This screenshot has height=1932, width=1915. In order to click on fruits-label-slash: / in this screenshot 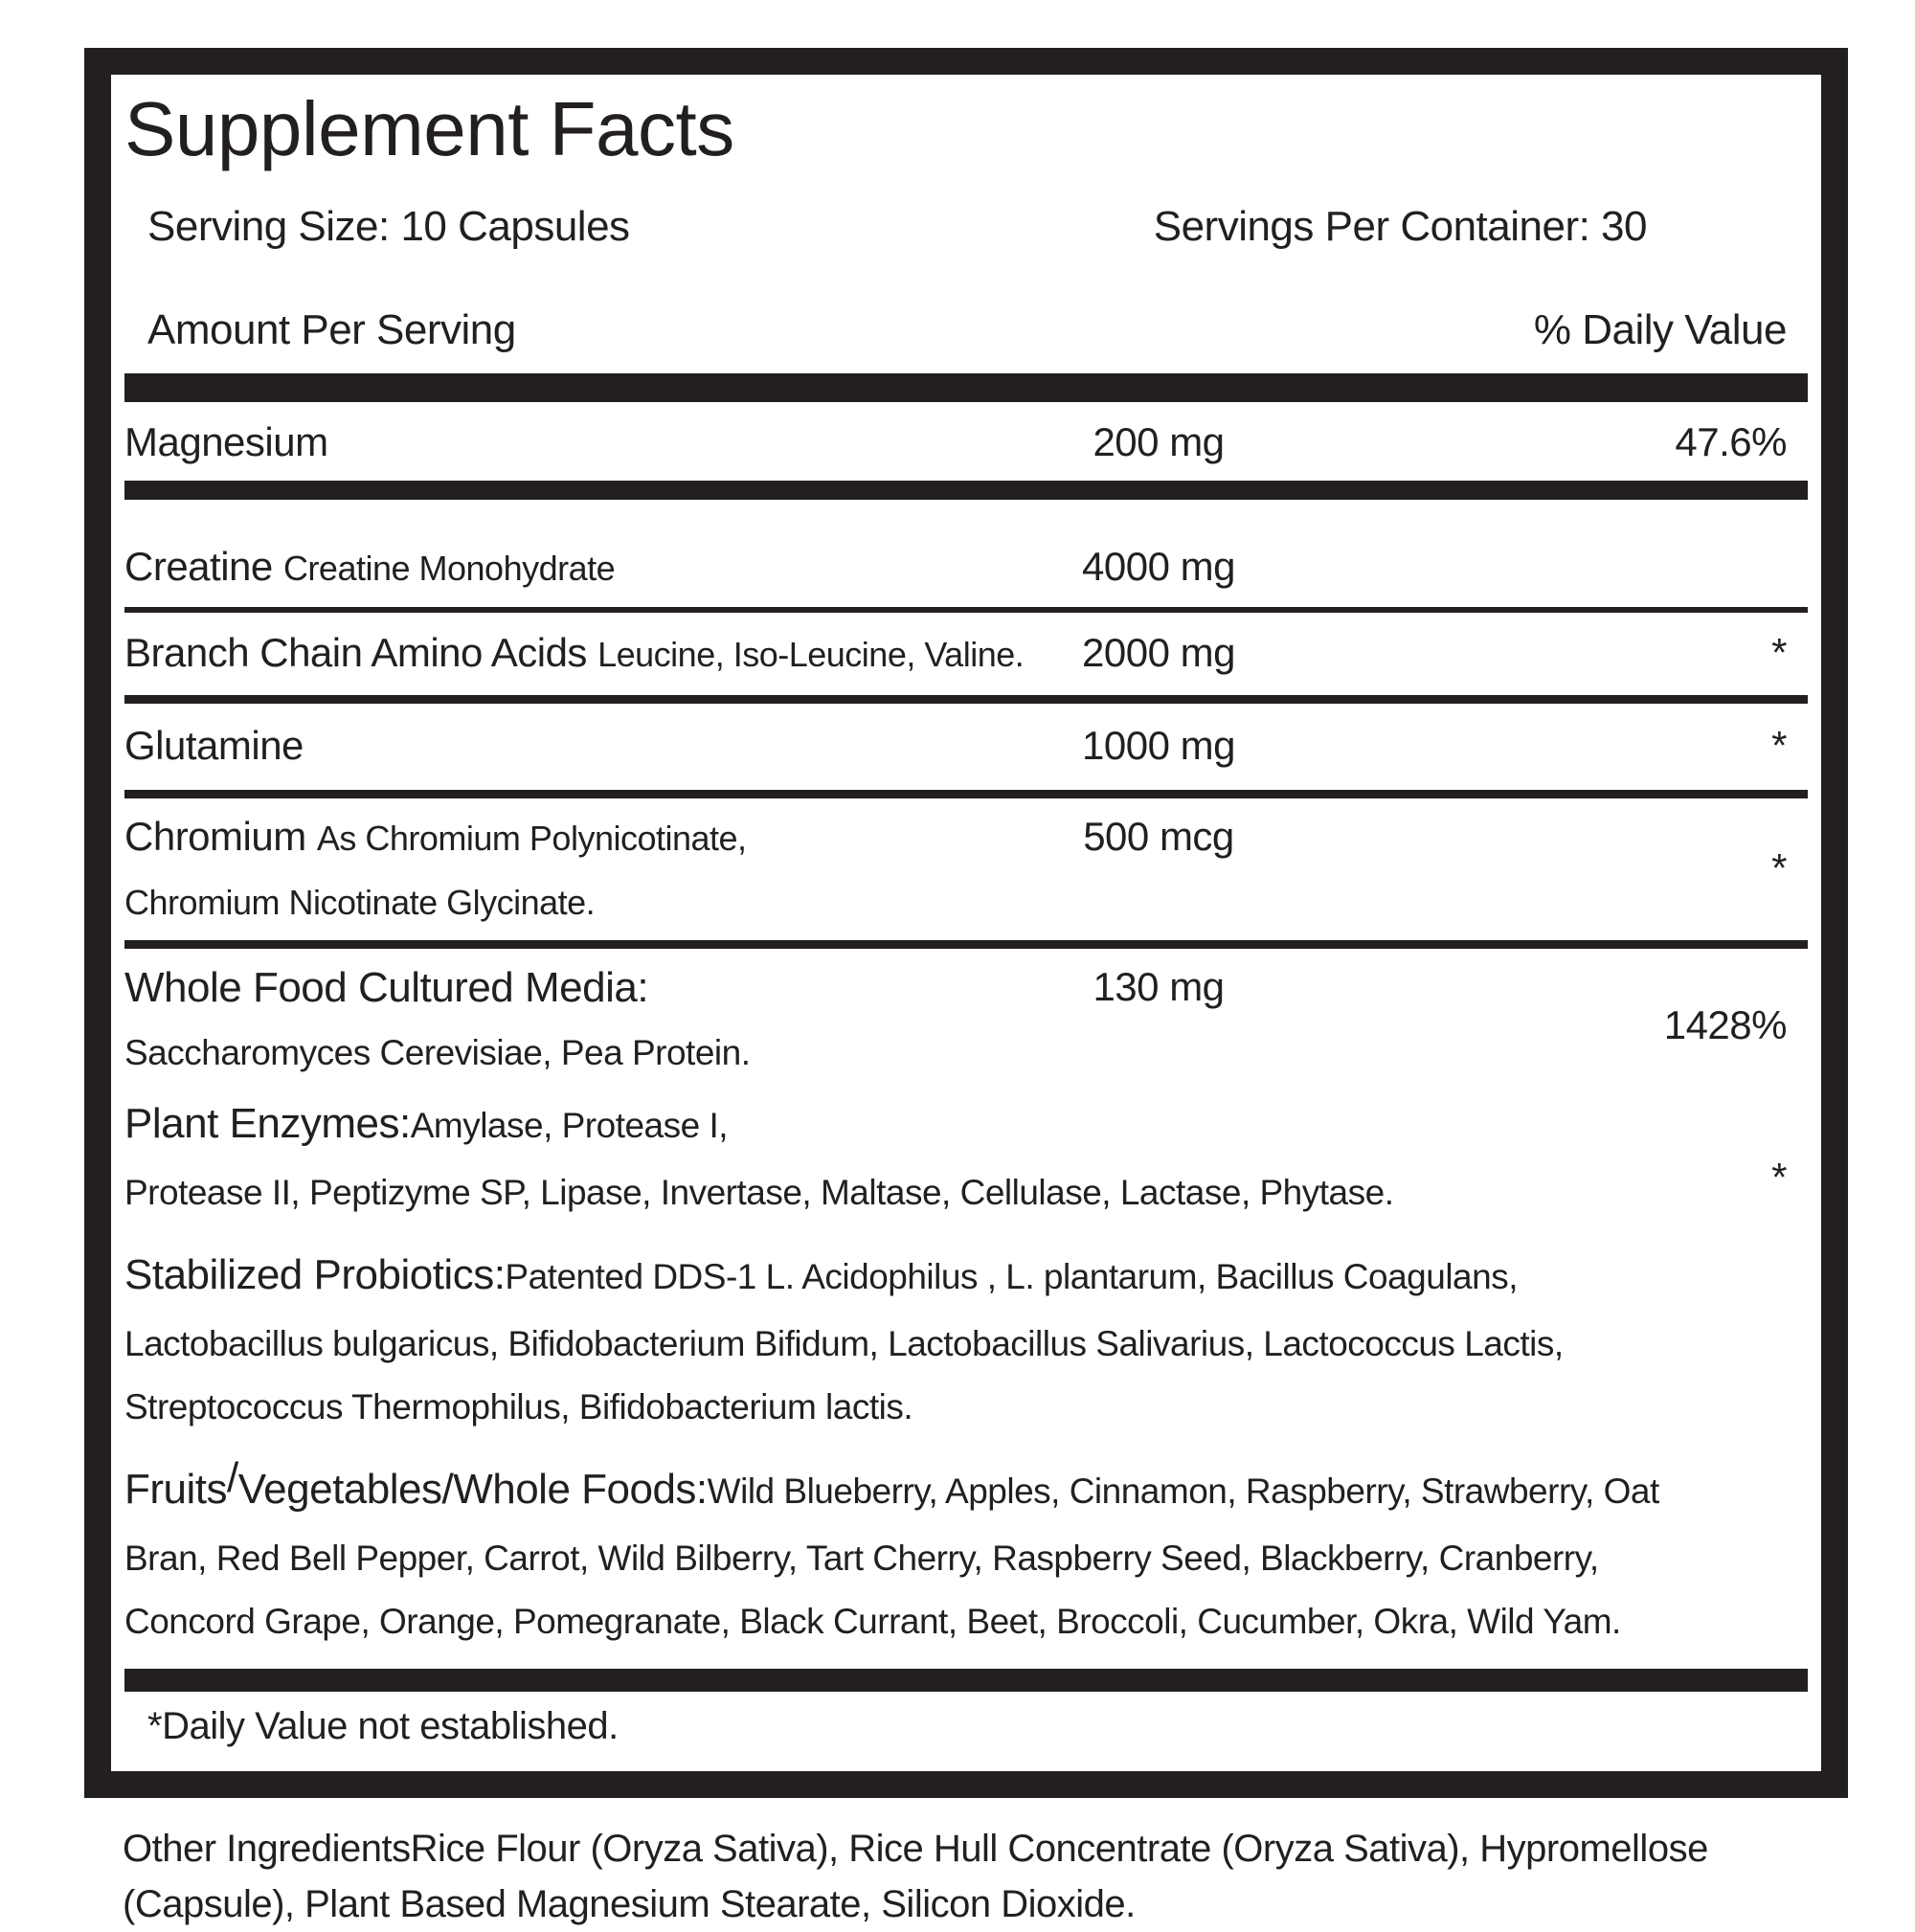, I will do `click(233, 1477)`.